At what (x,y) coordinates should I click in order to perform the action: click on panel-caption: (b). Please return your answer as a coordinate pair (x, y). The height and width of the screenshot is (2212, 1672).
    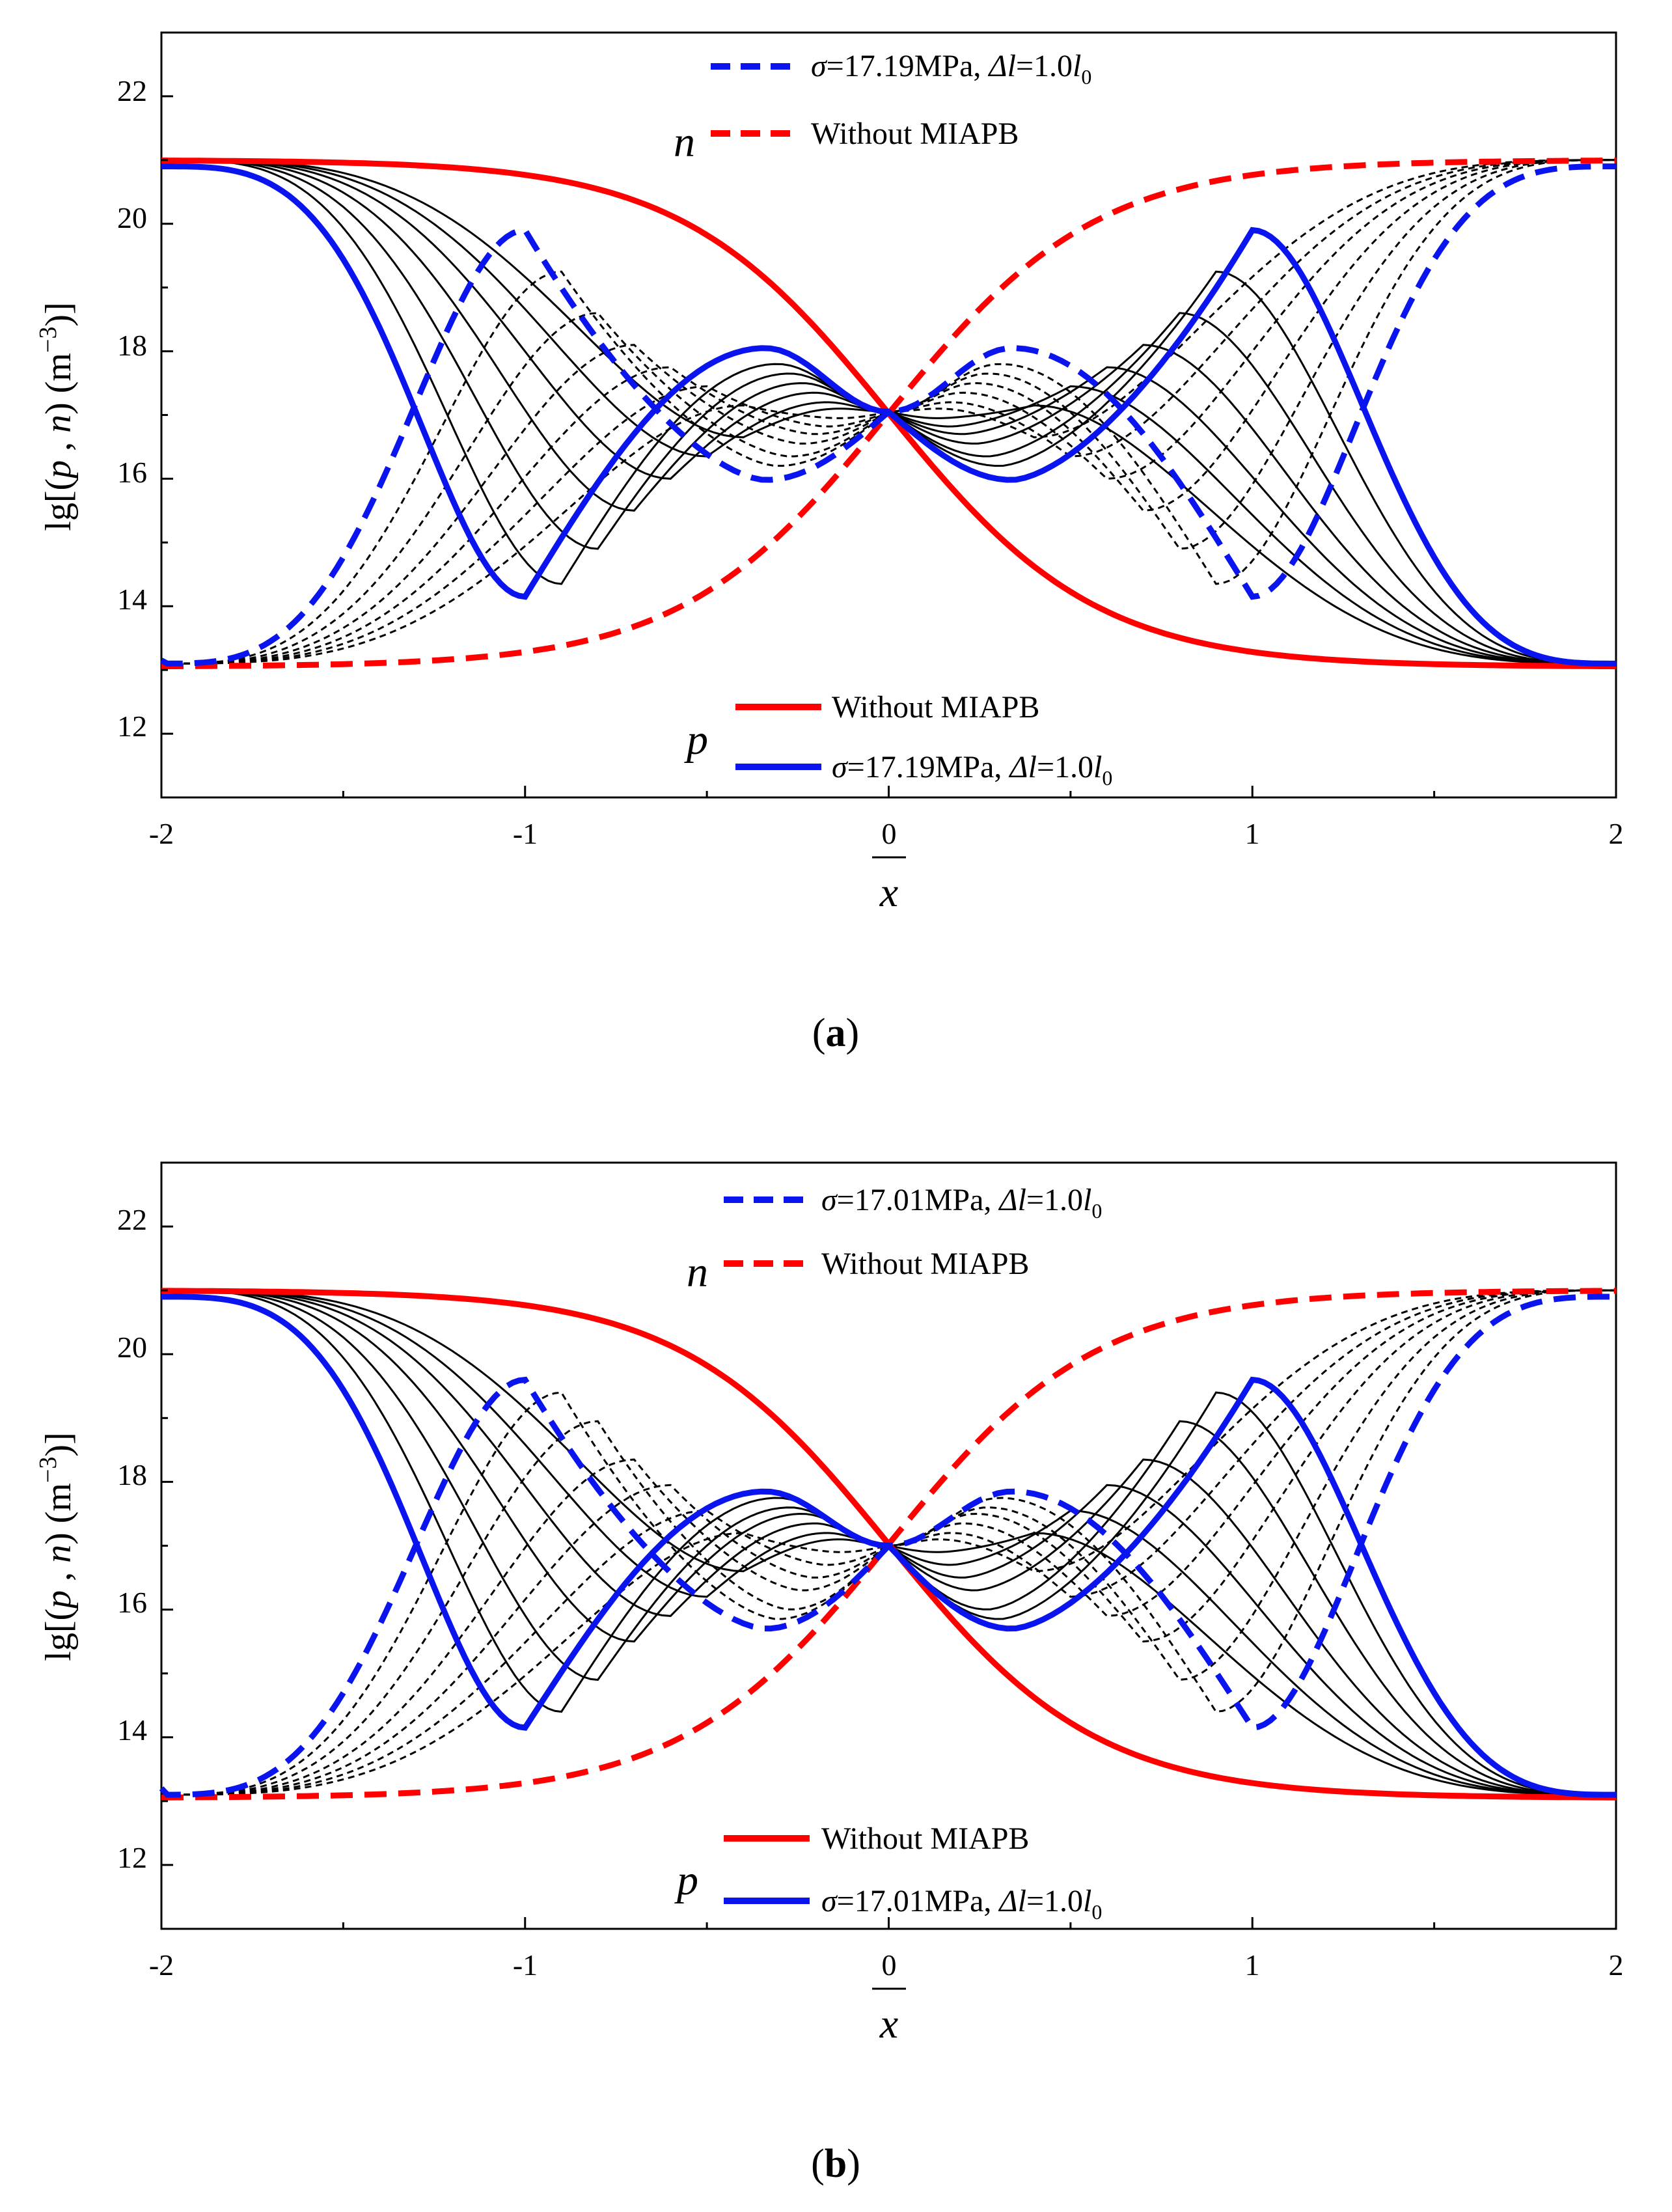
    Looking at the image, I should click on (835, 2164).